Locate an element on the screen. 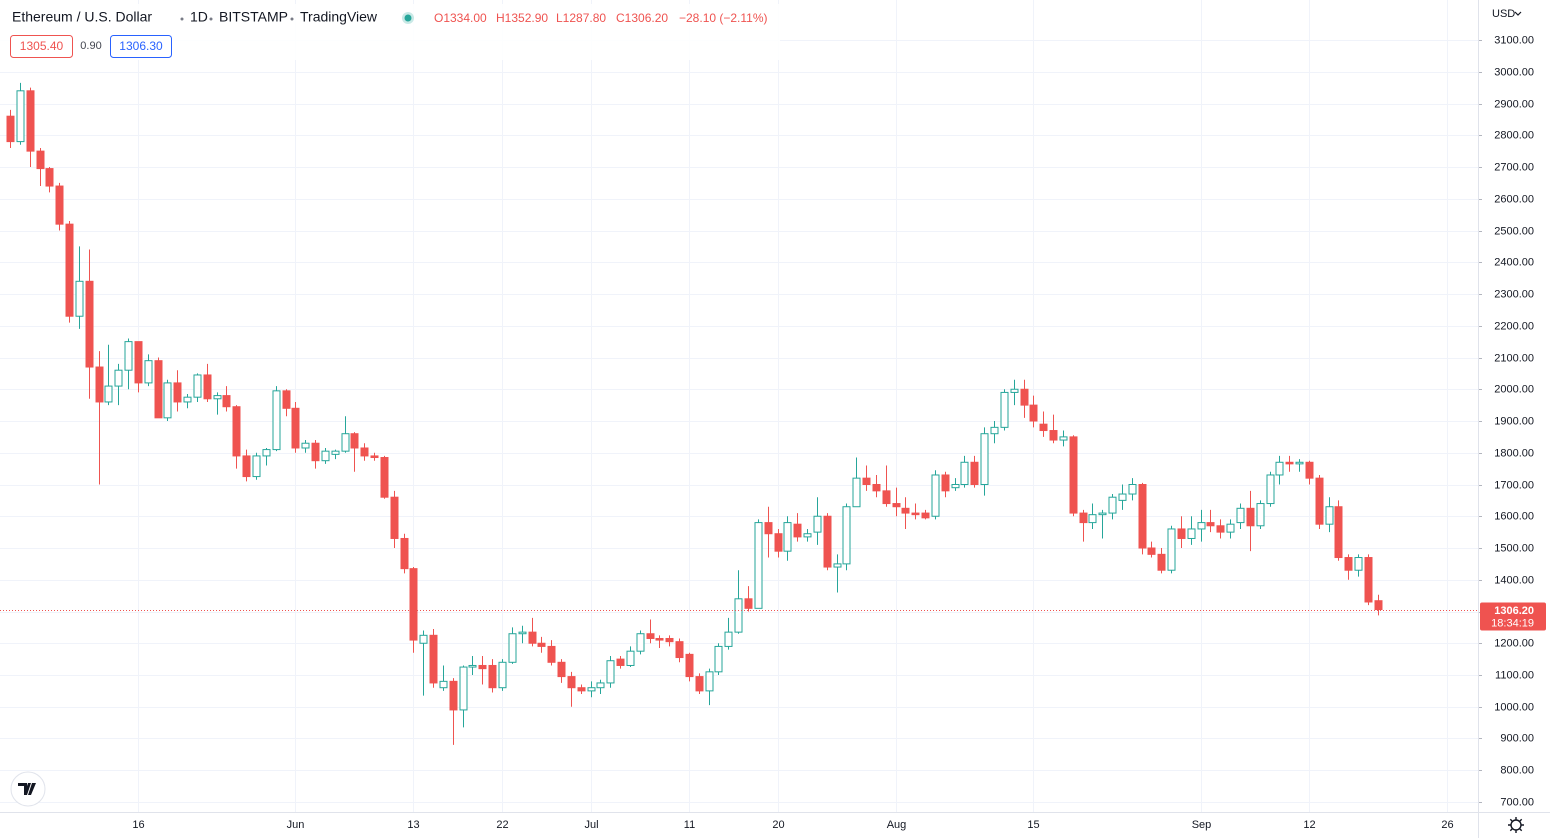 The height and width of the screenshot is (838, 1550). y-tick-label: 2500.00 is located at coordinates (1514, 231).